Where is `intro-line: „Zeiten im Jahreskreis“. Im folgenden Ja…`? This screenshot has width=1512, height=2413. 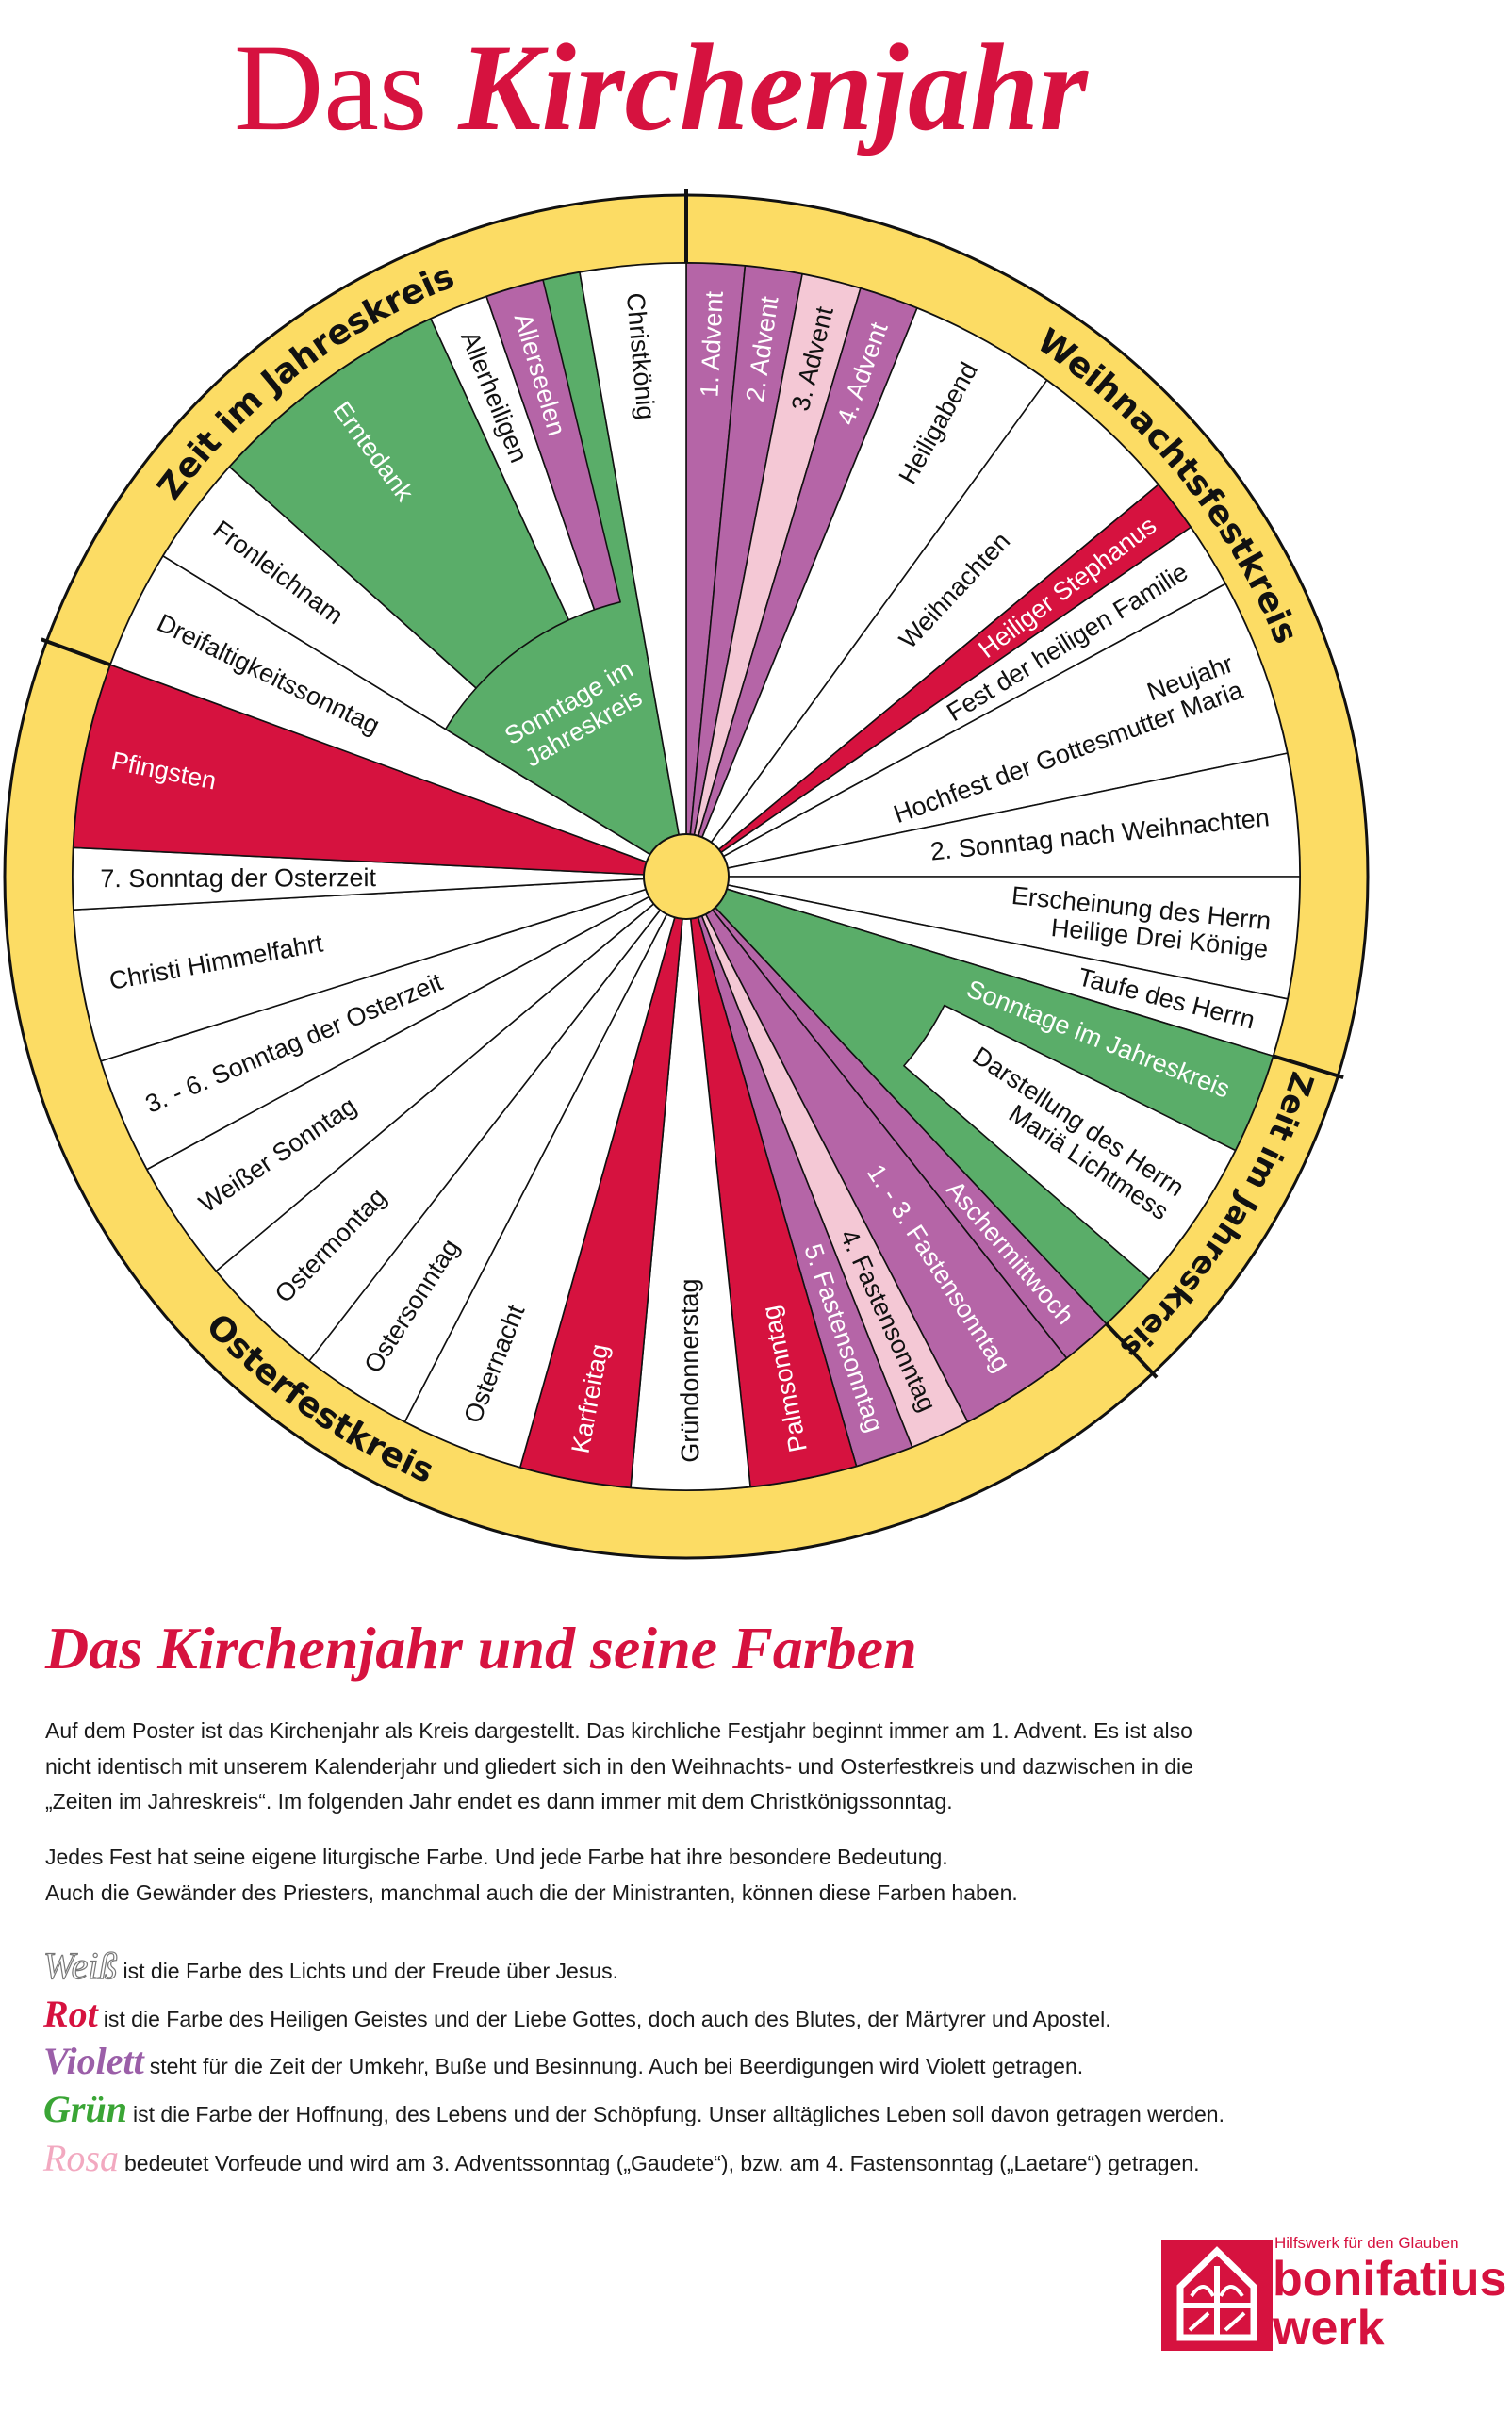 intro-line: „Zeiten im Jahreskreis“. Im folgenden Ja… is located at coordinates (499, 1802).